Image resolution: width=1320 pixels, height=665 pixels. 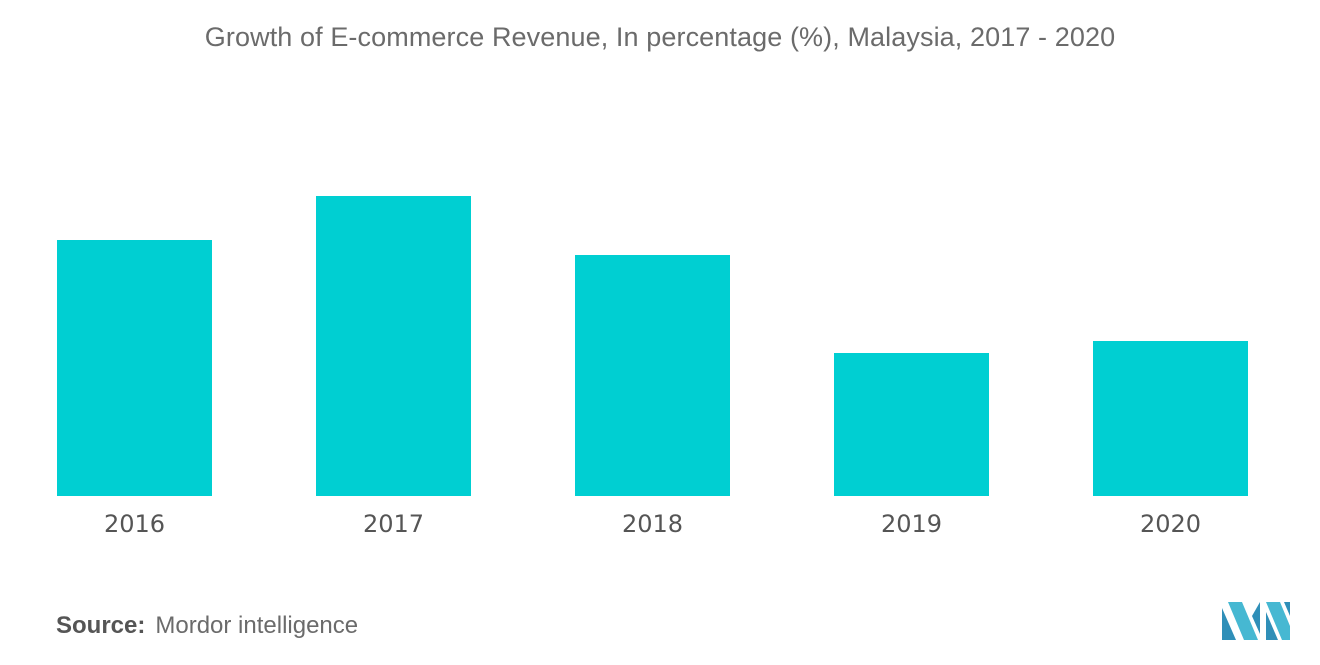 I want to click on x-tick-label: 2016, so click(x=134, y=524).